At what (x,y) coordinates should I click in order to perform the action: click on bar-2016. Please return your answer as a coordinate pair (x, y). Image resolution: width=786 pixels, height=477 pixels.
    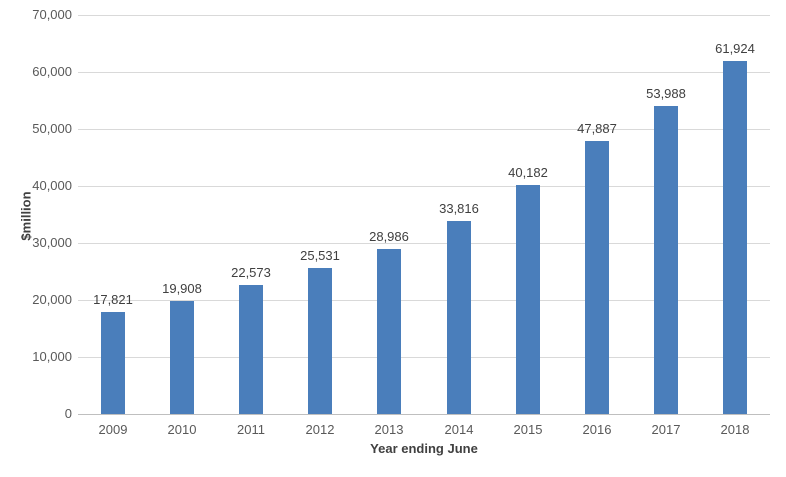
    Looking at the image, I should click on (597, 277).